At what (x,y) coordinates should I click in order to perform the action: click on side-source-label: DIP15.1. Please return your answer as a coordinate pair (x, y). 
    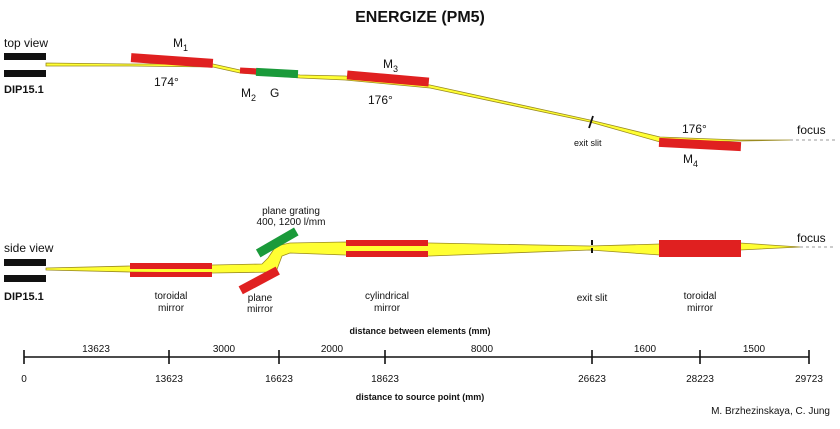
    Looking at the image, I should click on (24, 297).